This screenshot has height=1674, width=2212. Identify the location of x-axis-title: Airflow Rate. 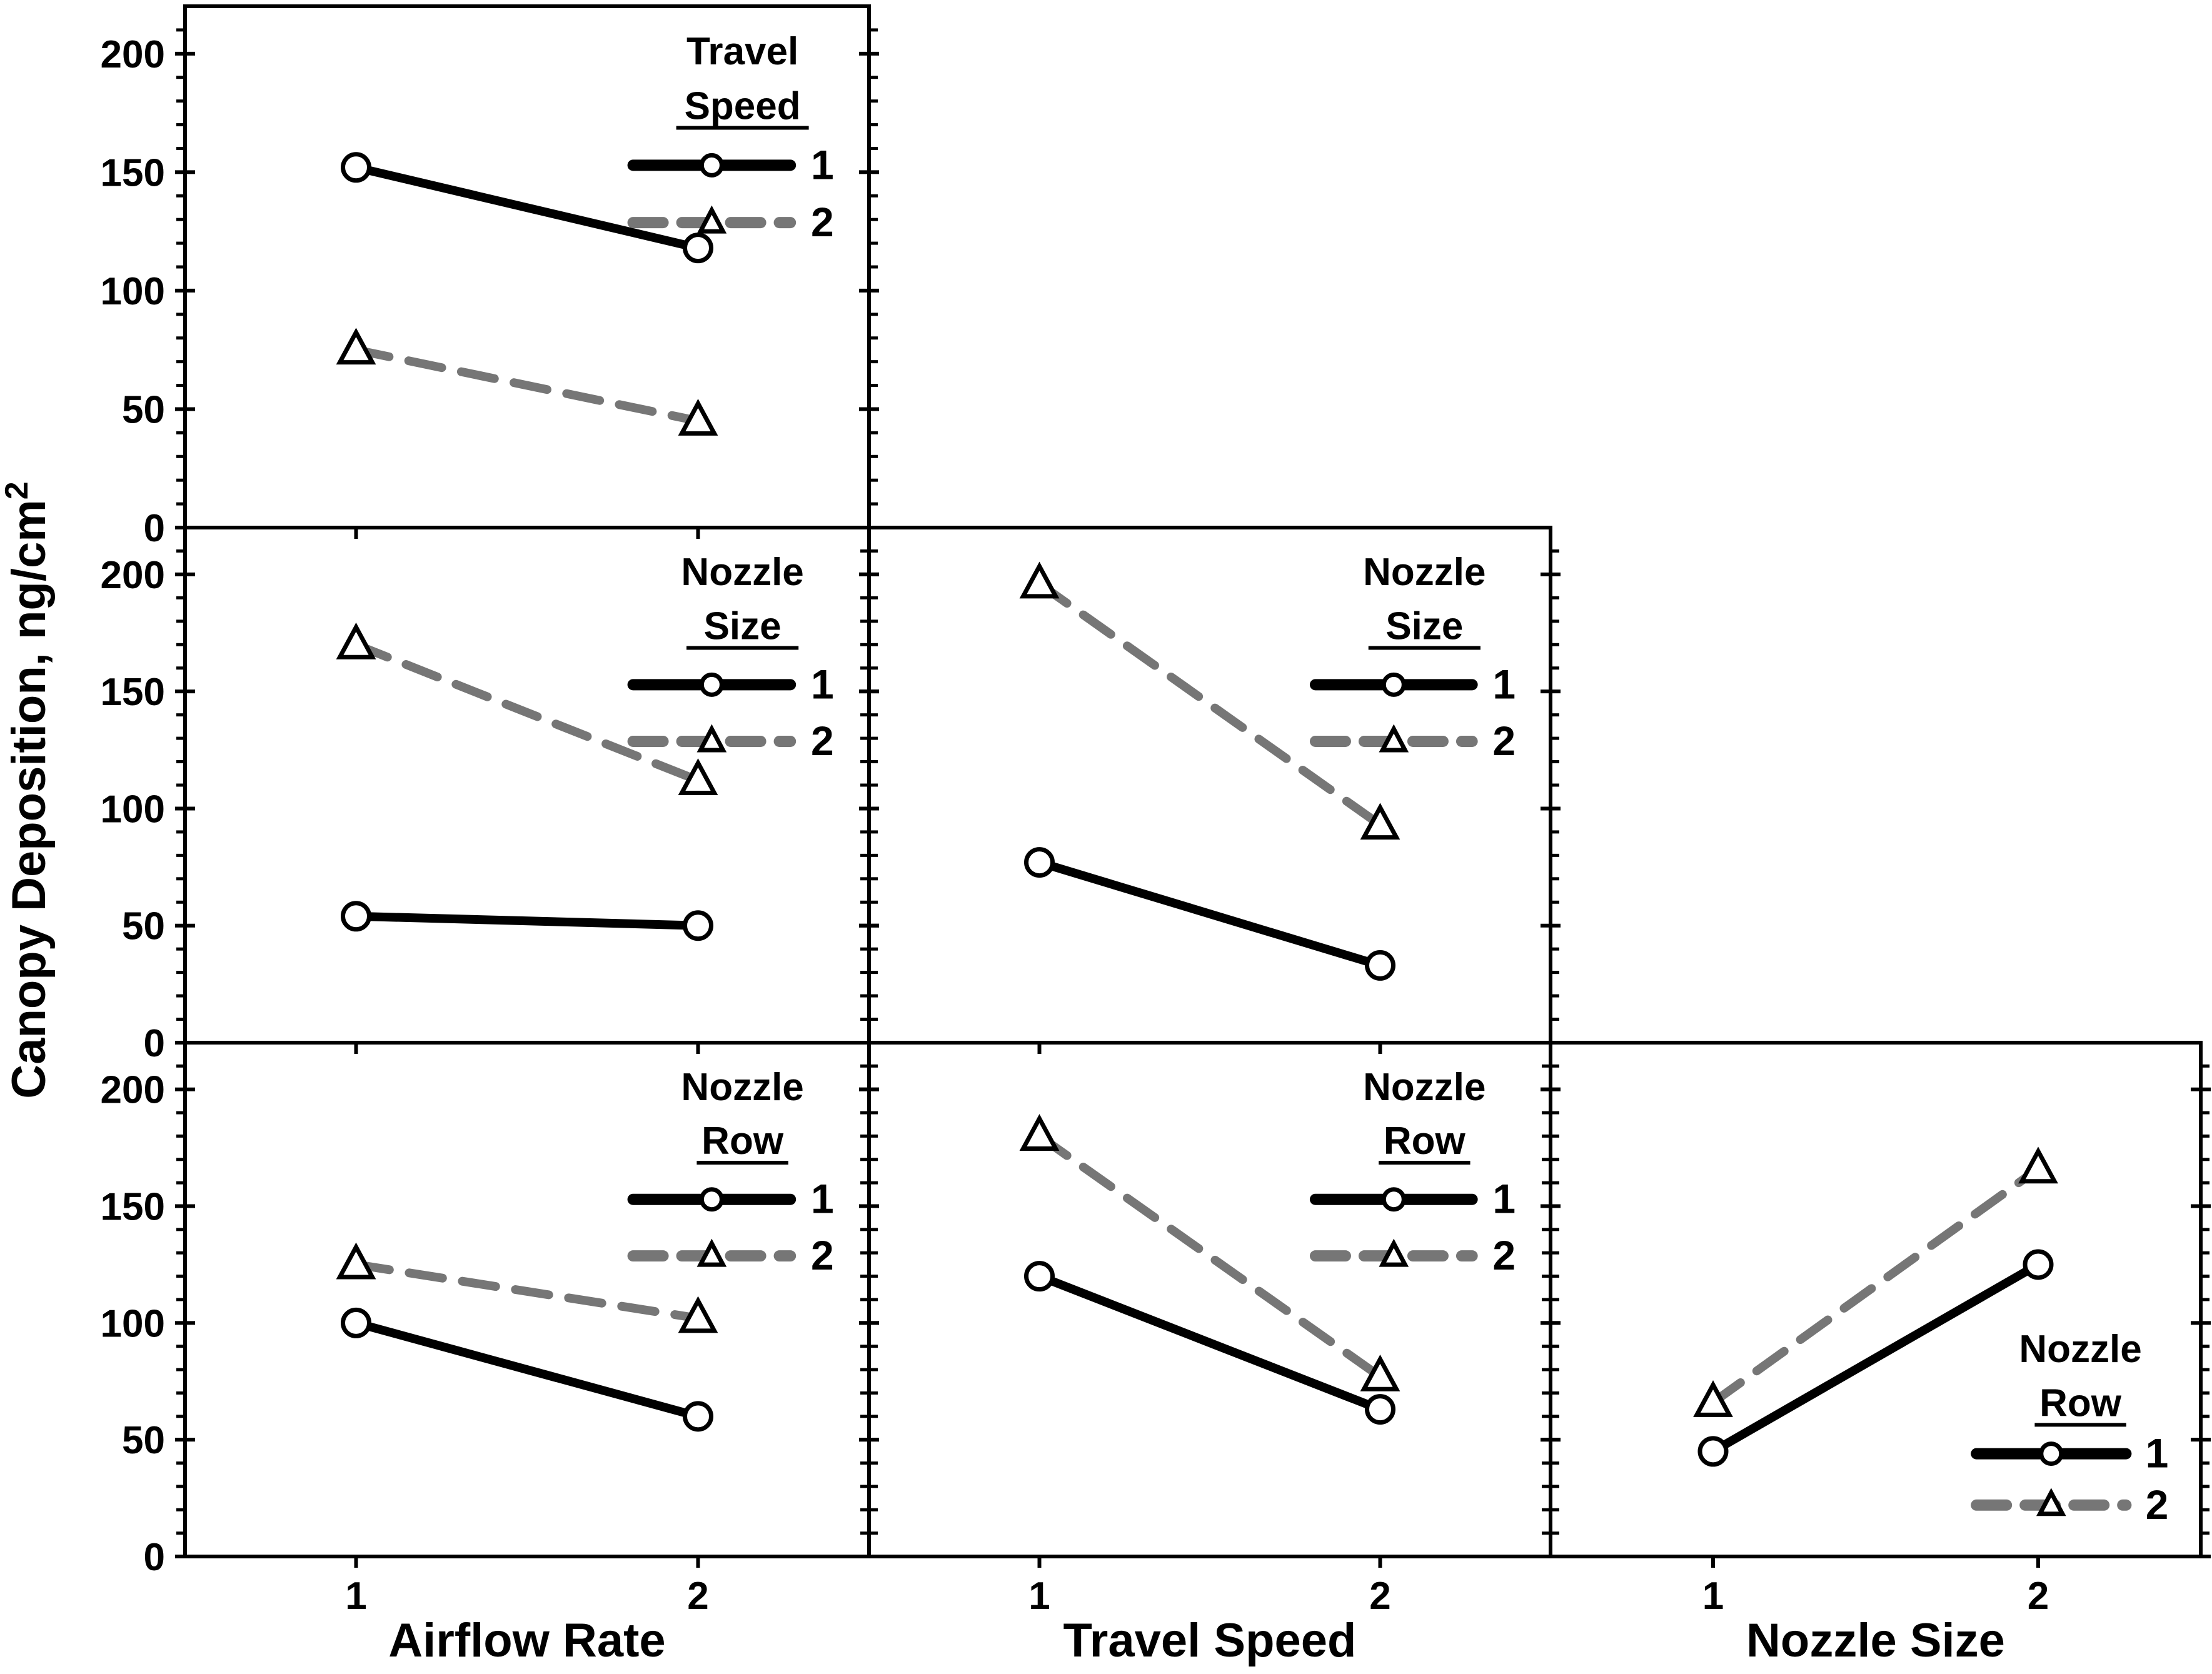
(526, 1640).